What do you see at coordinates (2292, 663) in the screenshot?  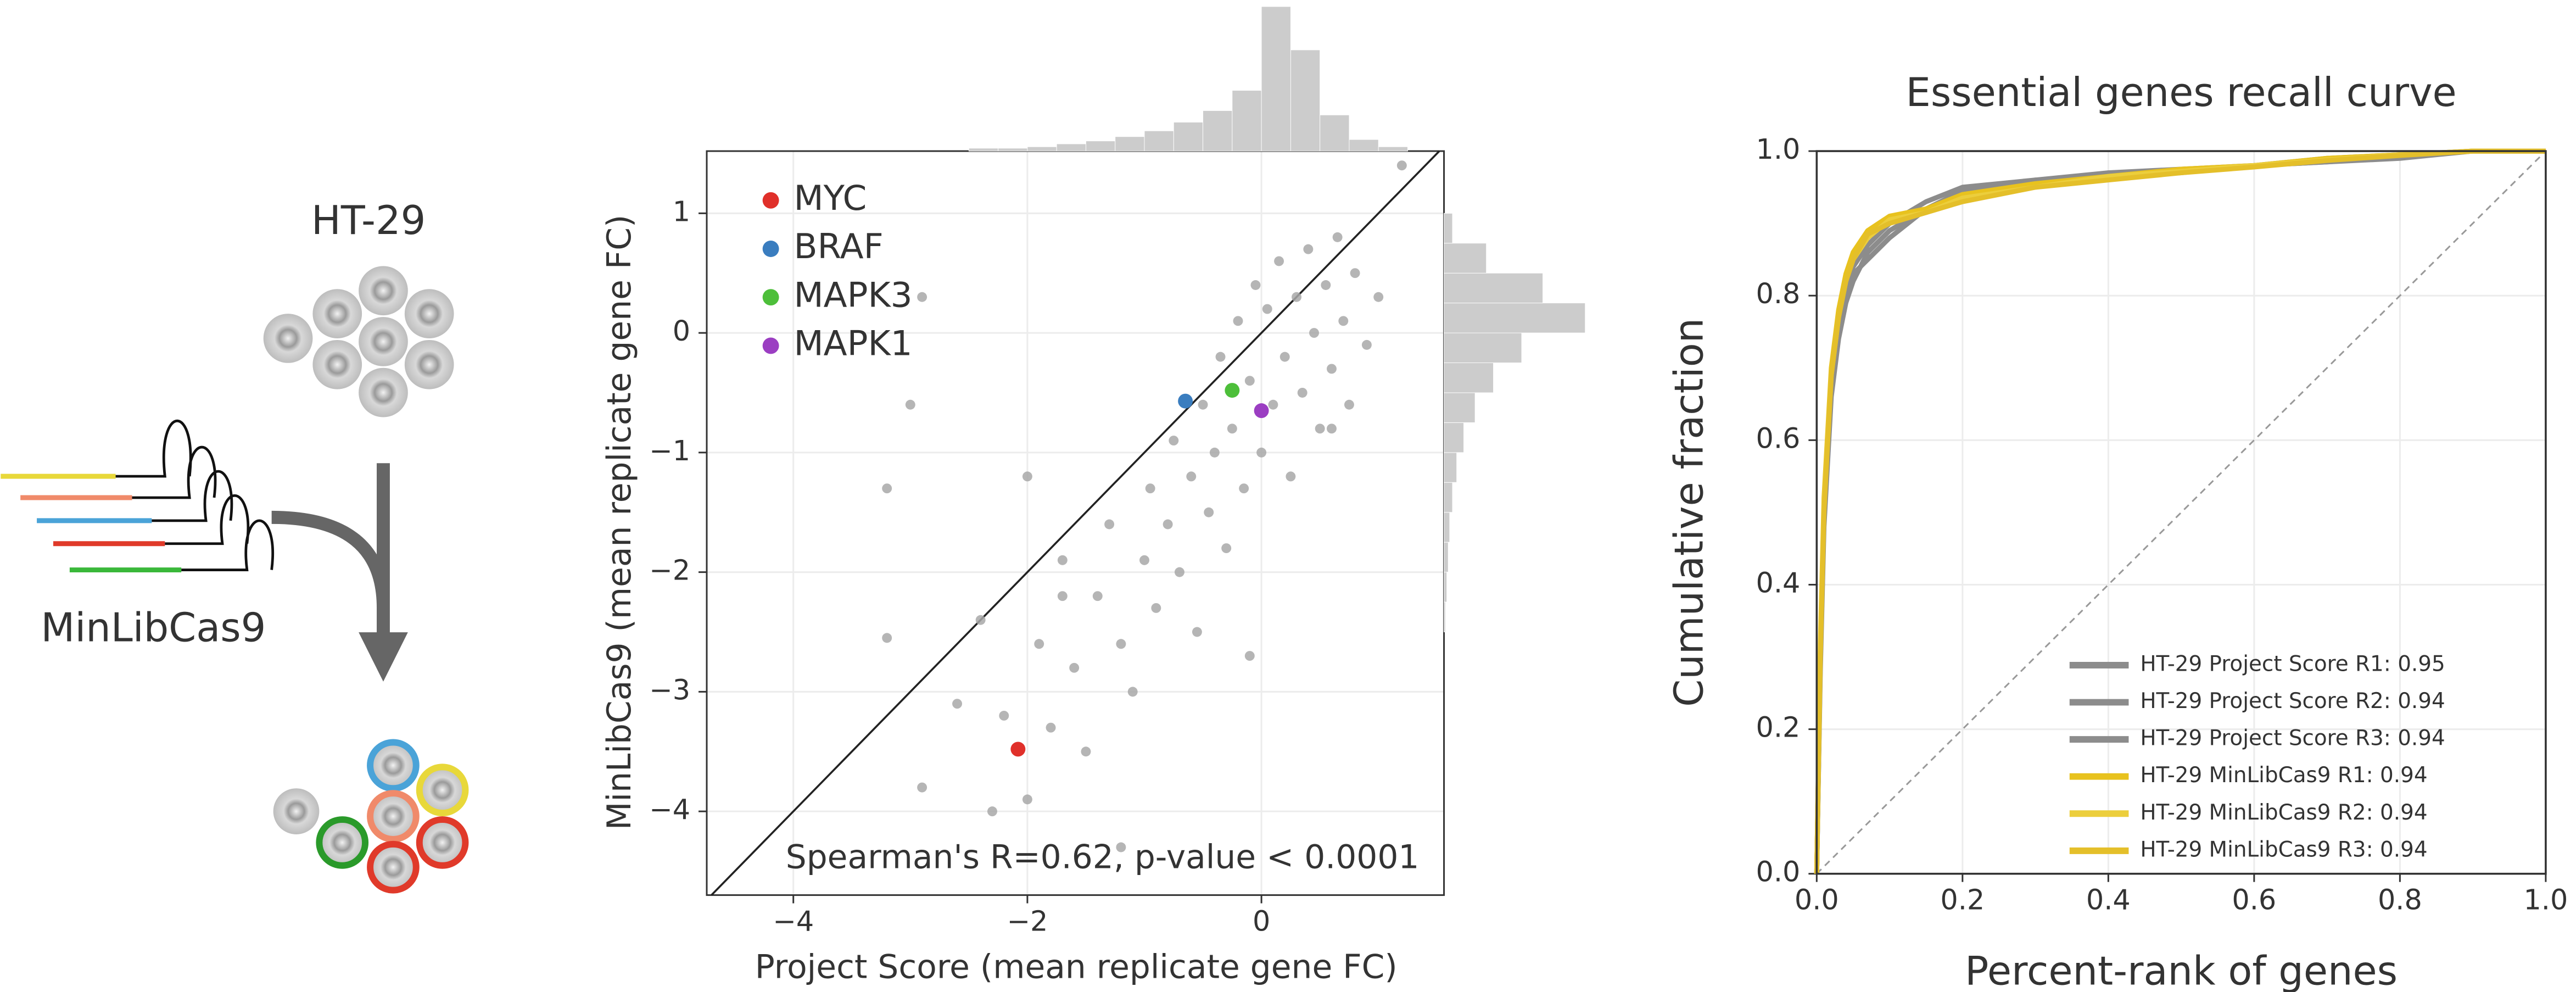 I see `legend-label: HT-29 Project Score R1: 0.95` at bounding box center [2292, 663].